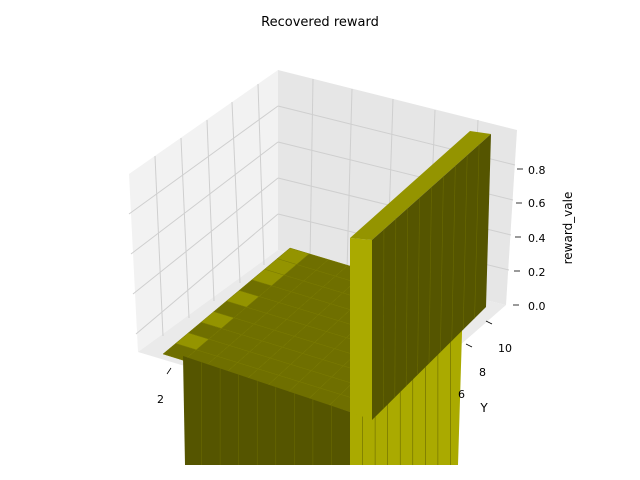 The height and width of the screenshot is (480, 640). I want to click on y-tick-label: 10, so click(505, 348).